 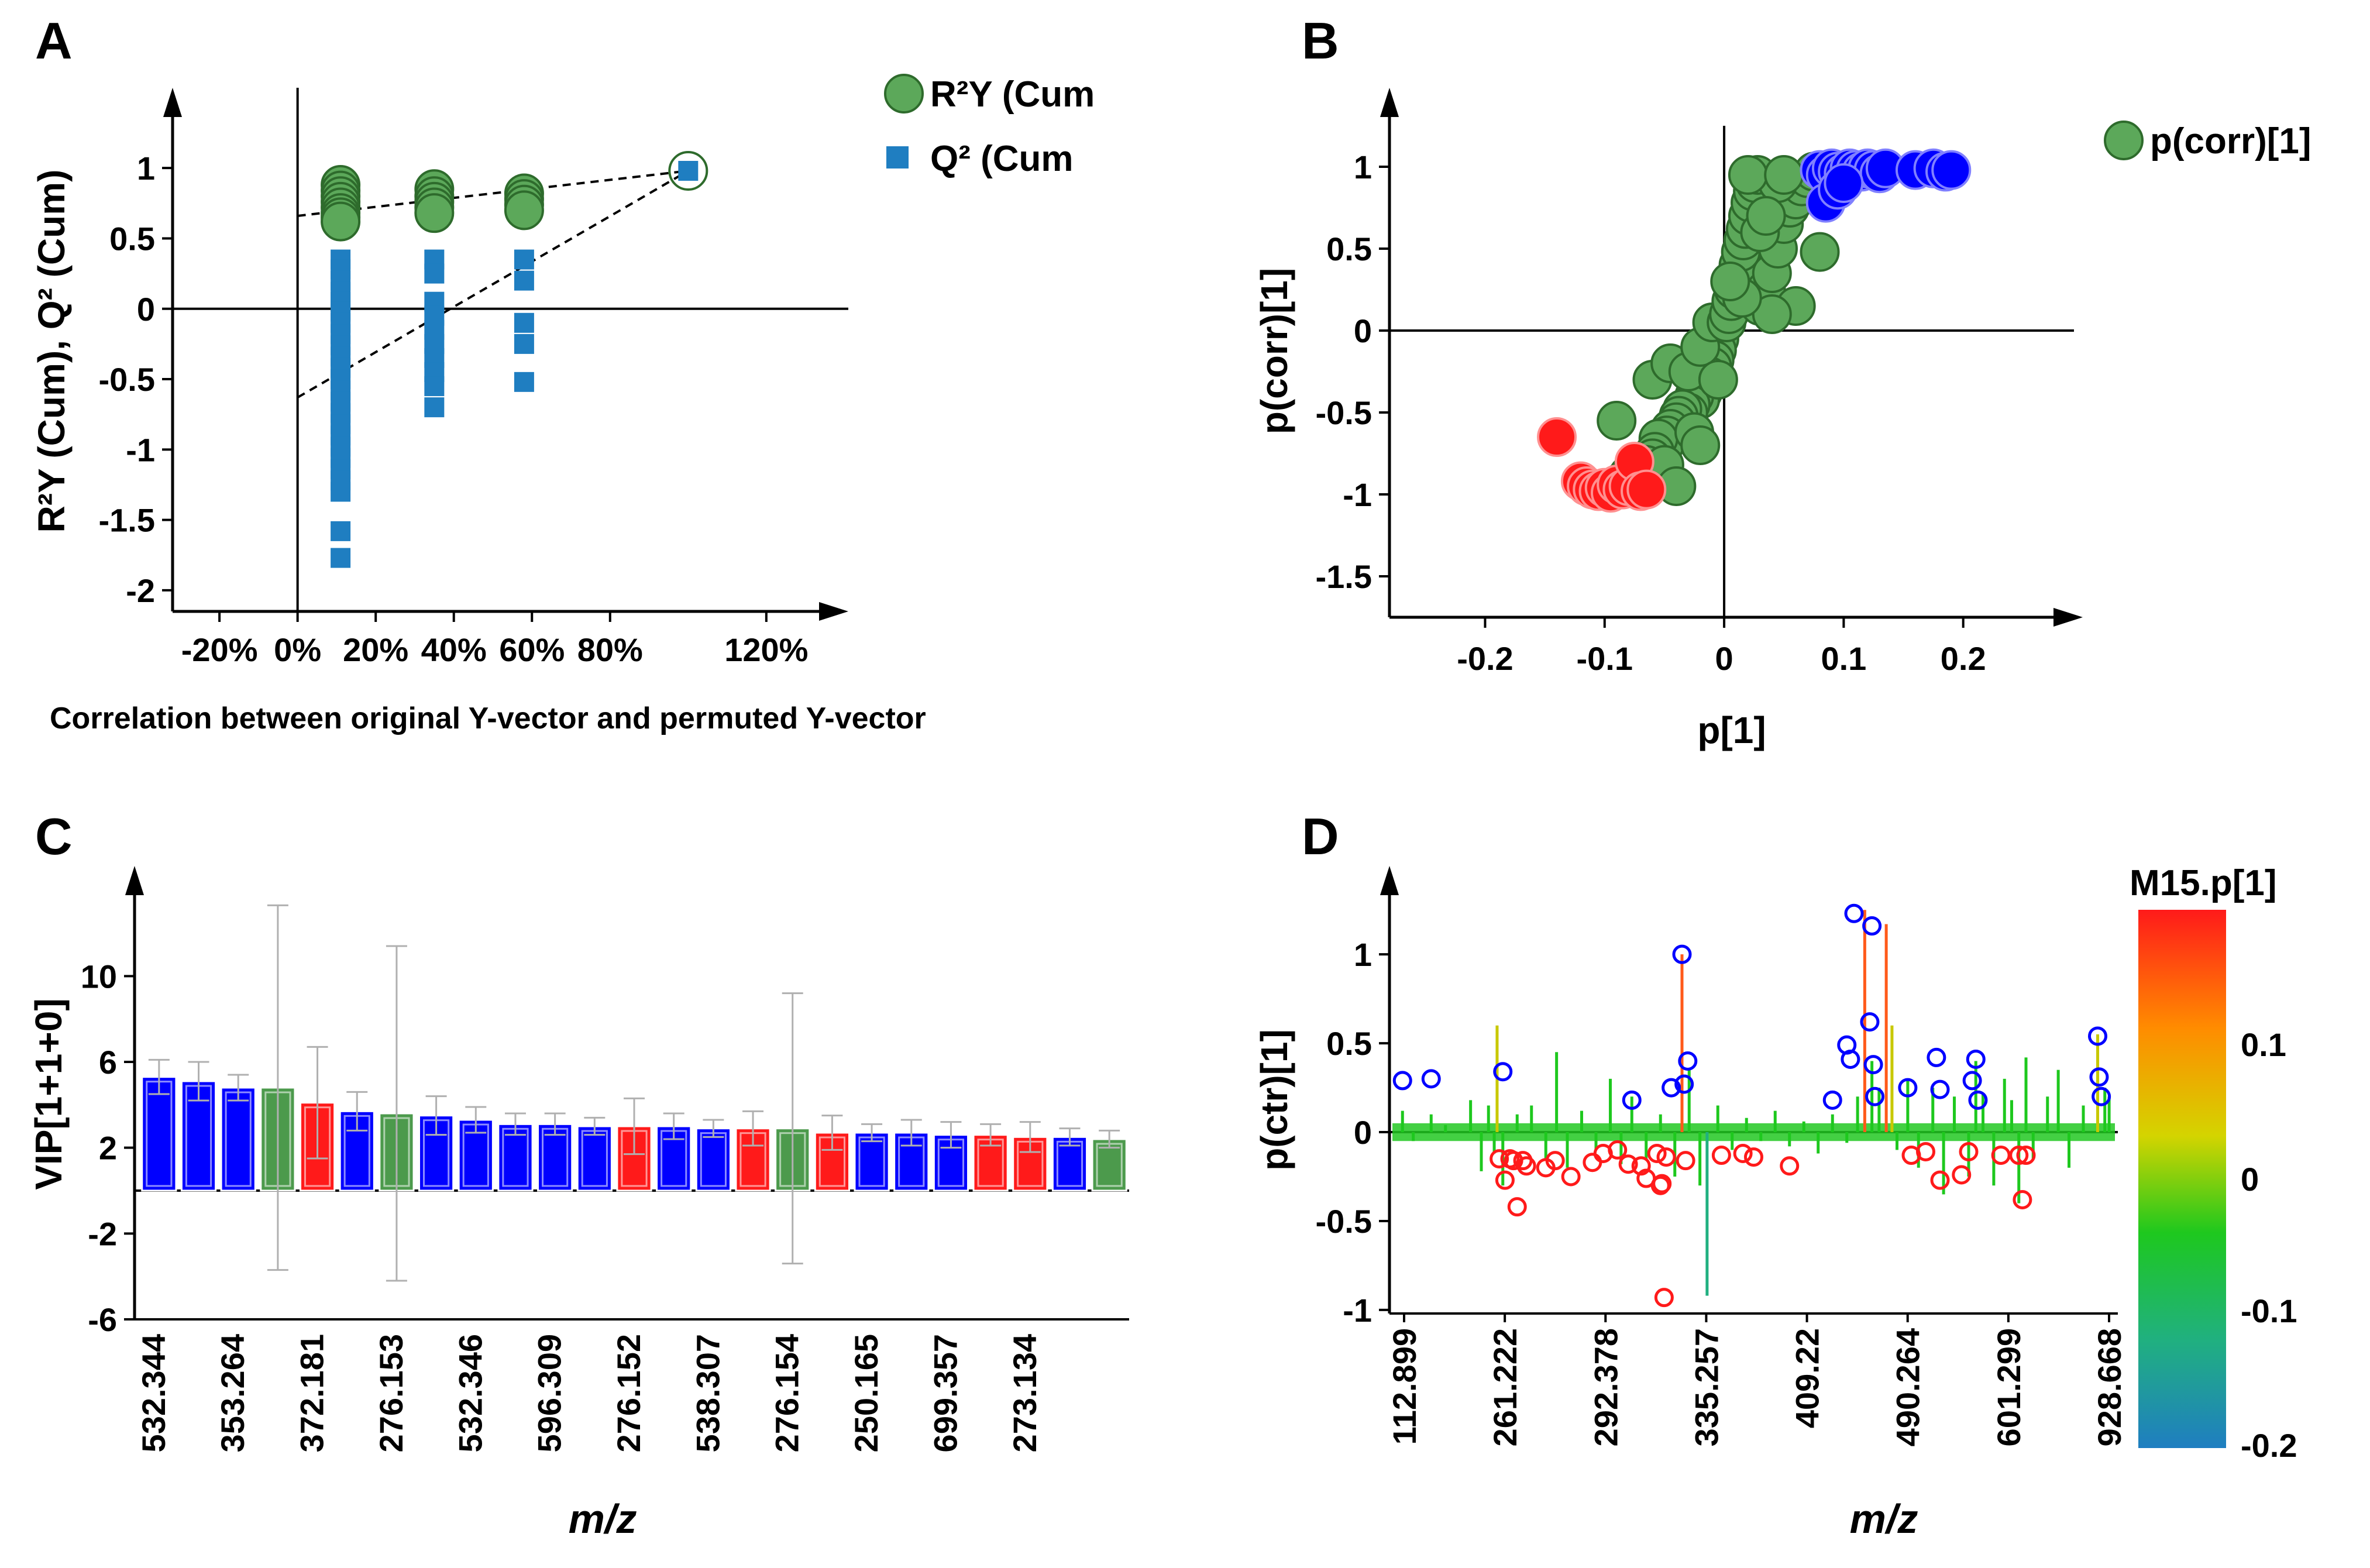 What do you see at coordinates (1505, 1387) in the screenshot?
I see `x-tick-label: 261.222` at bounding box center [1505, 1387].